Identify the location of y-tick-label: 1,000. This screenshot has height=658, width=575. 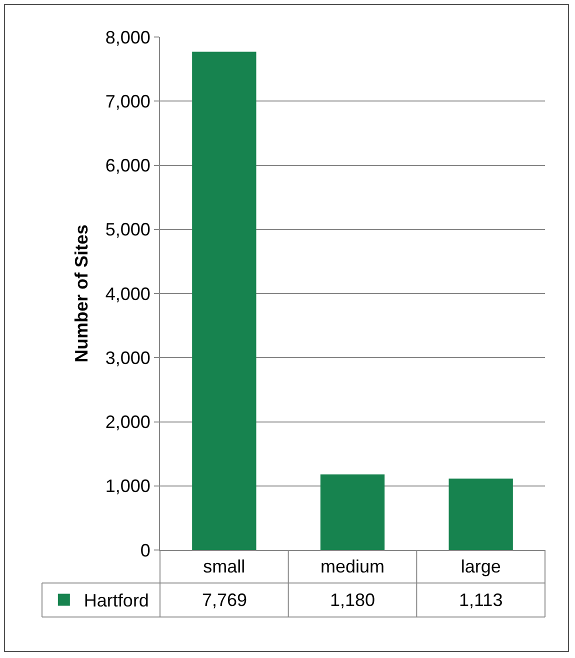
(127, 486).